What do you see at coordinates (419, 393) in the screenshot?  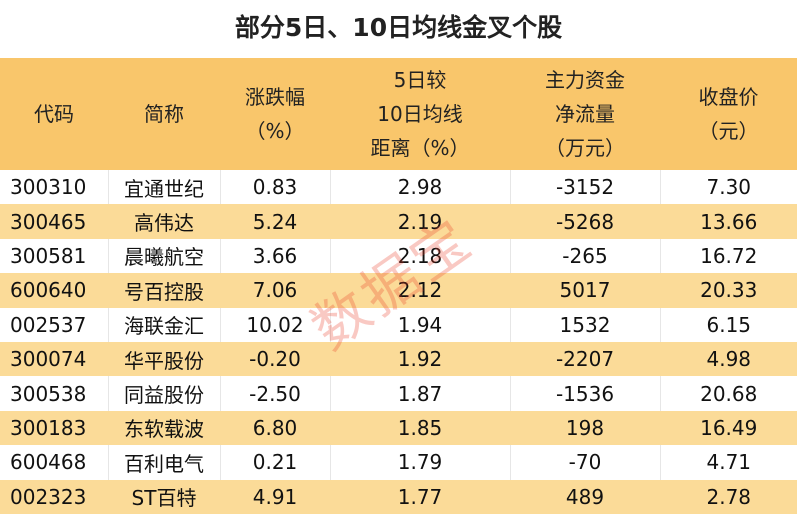 I see `table-cell: 1.87` at bounding box center [419, 393].